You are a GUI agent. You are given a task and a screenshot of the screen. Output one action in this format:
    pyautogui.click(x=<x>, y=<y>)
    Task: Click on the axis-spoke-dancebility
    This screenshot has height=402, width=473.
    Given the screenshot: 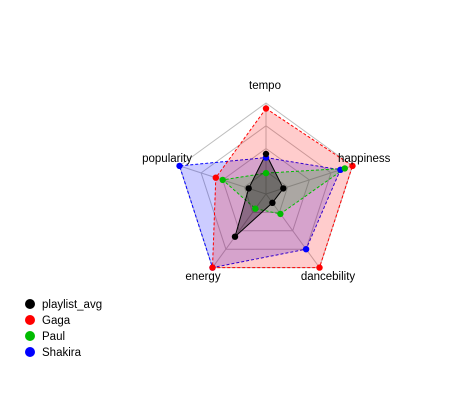 What is the action you would take?
    pyautogui.click(x=292, y=230)
    